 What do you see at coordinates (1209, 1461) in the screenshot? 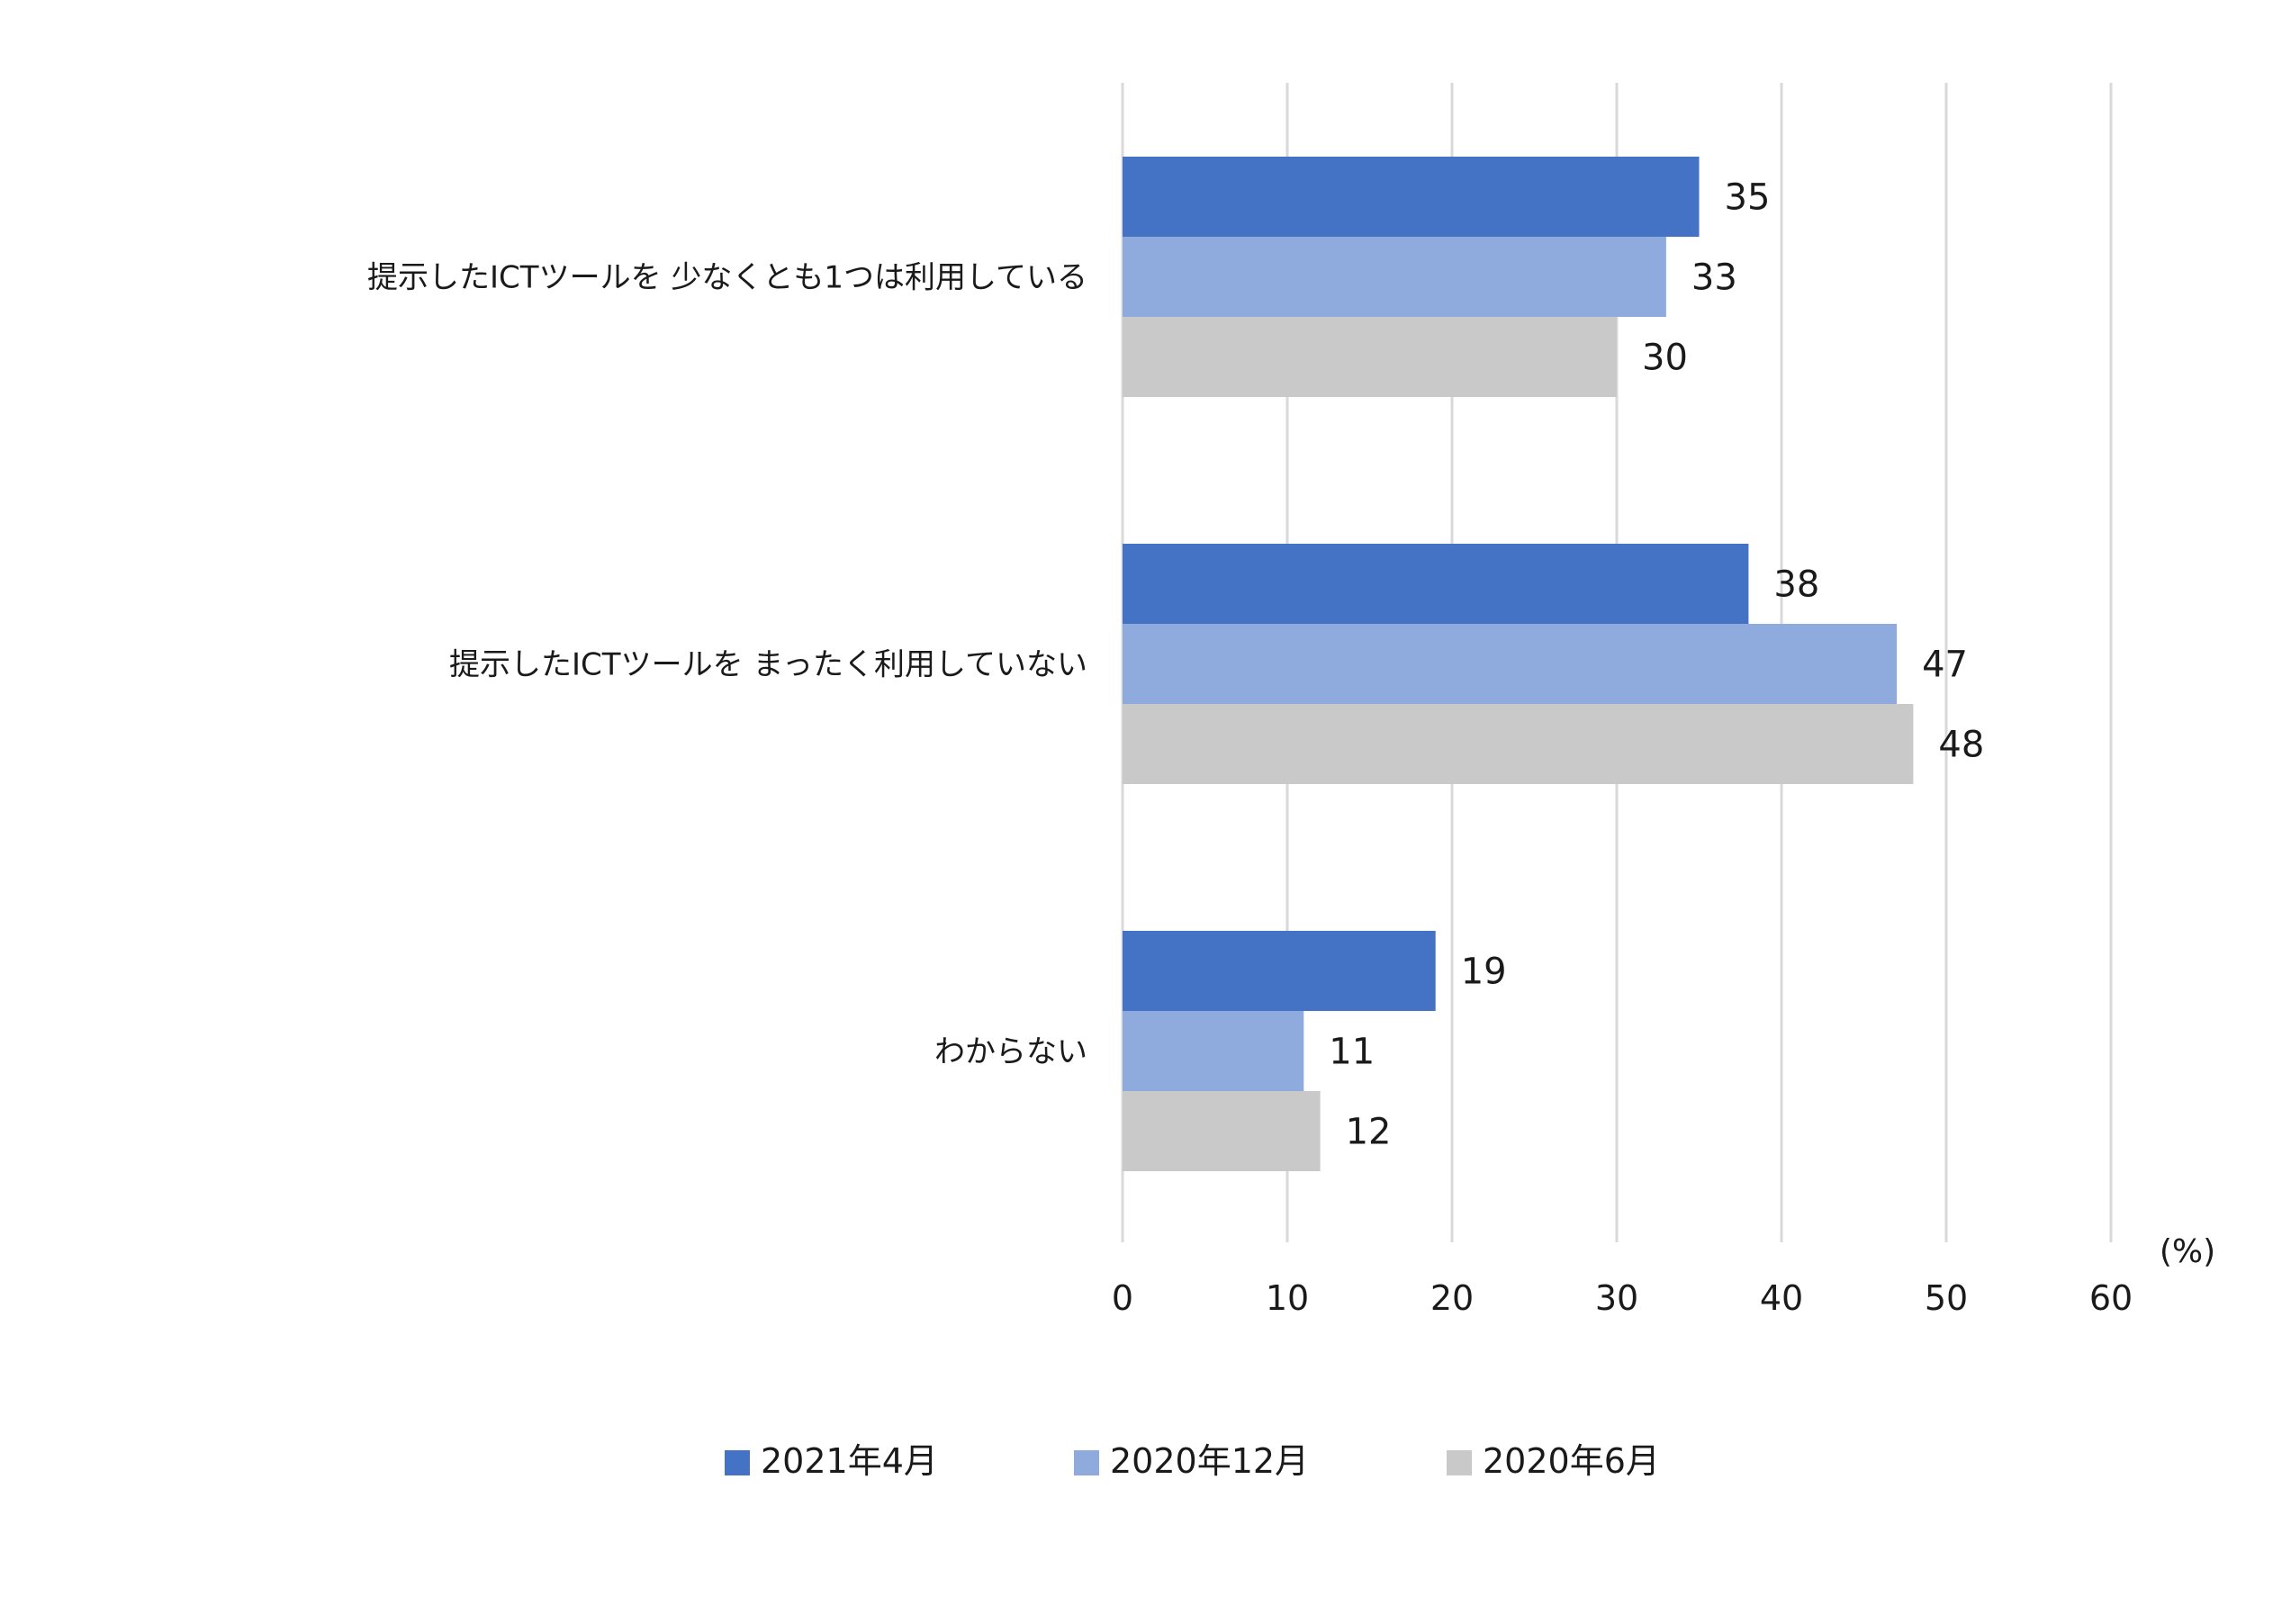
I see `legend-label-2: 2020年12月` at bounding box center [1209, 1461].